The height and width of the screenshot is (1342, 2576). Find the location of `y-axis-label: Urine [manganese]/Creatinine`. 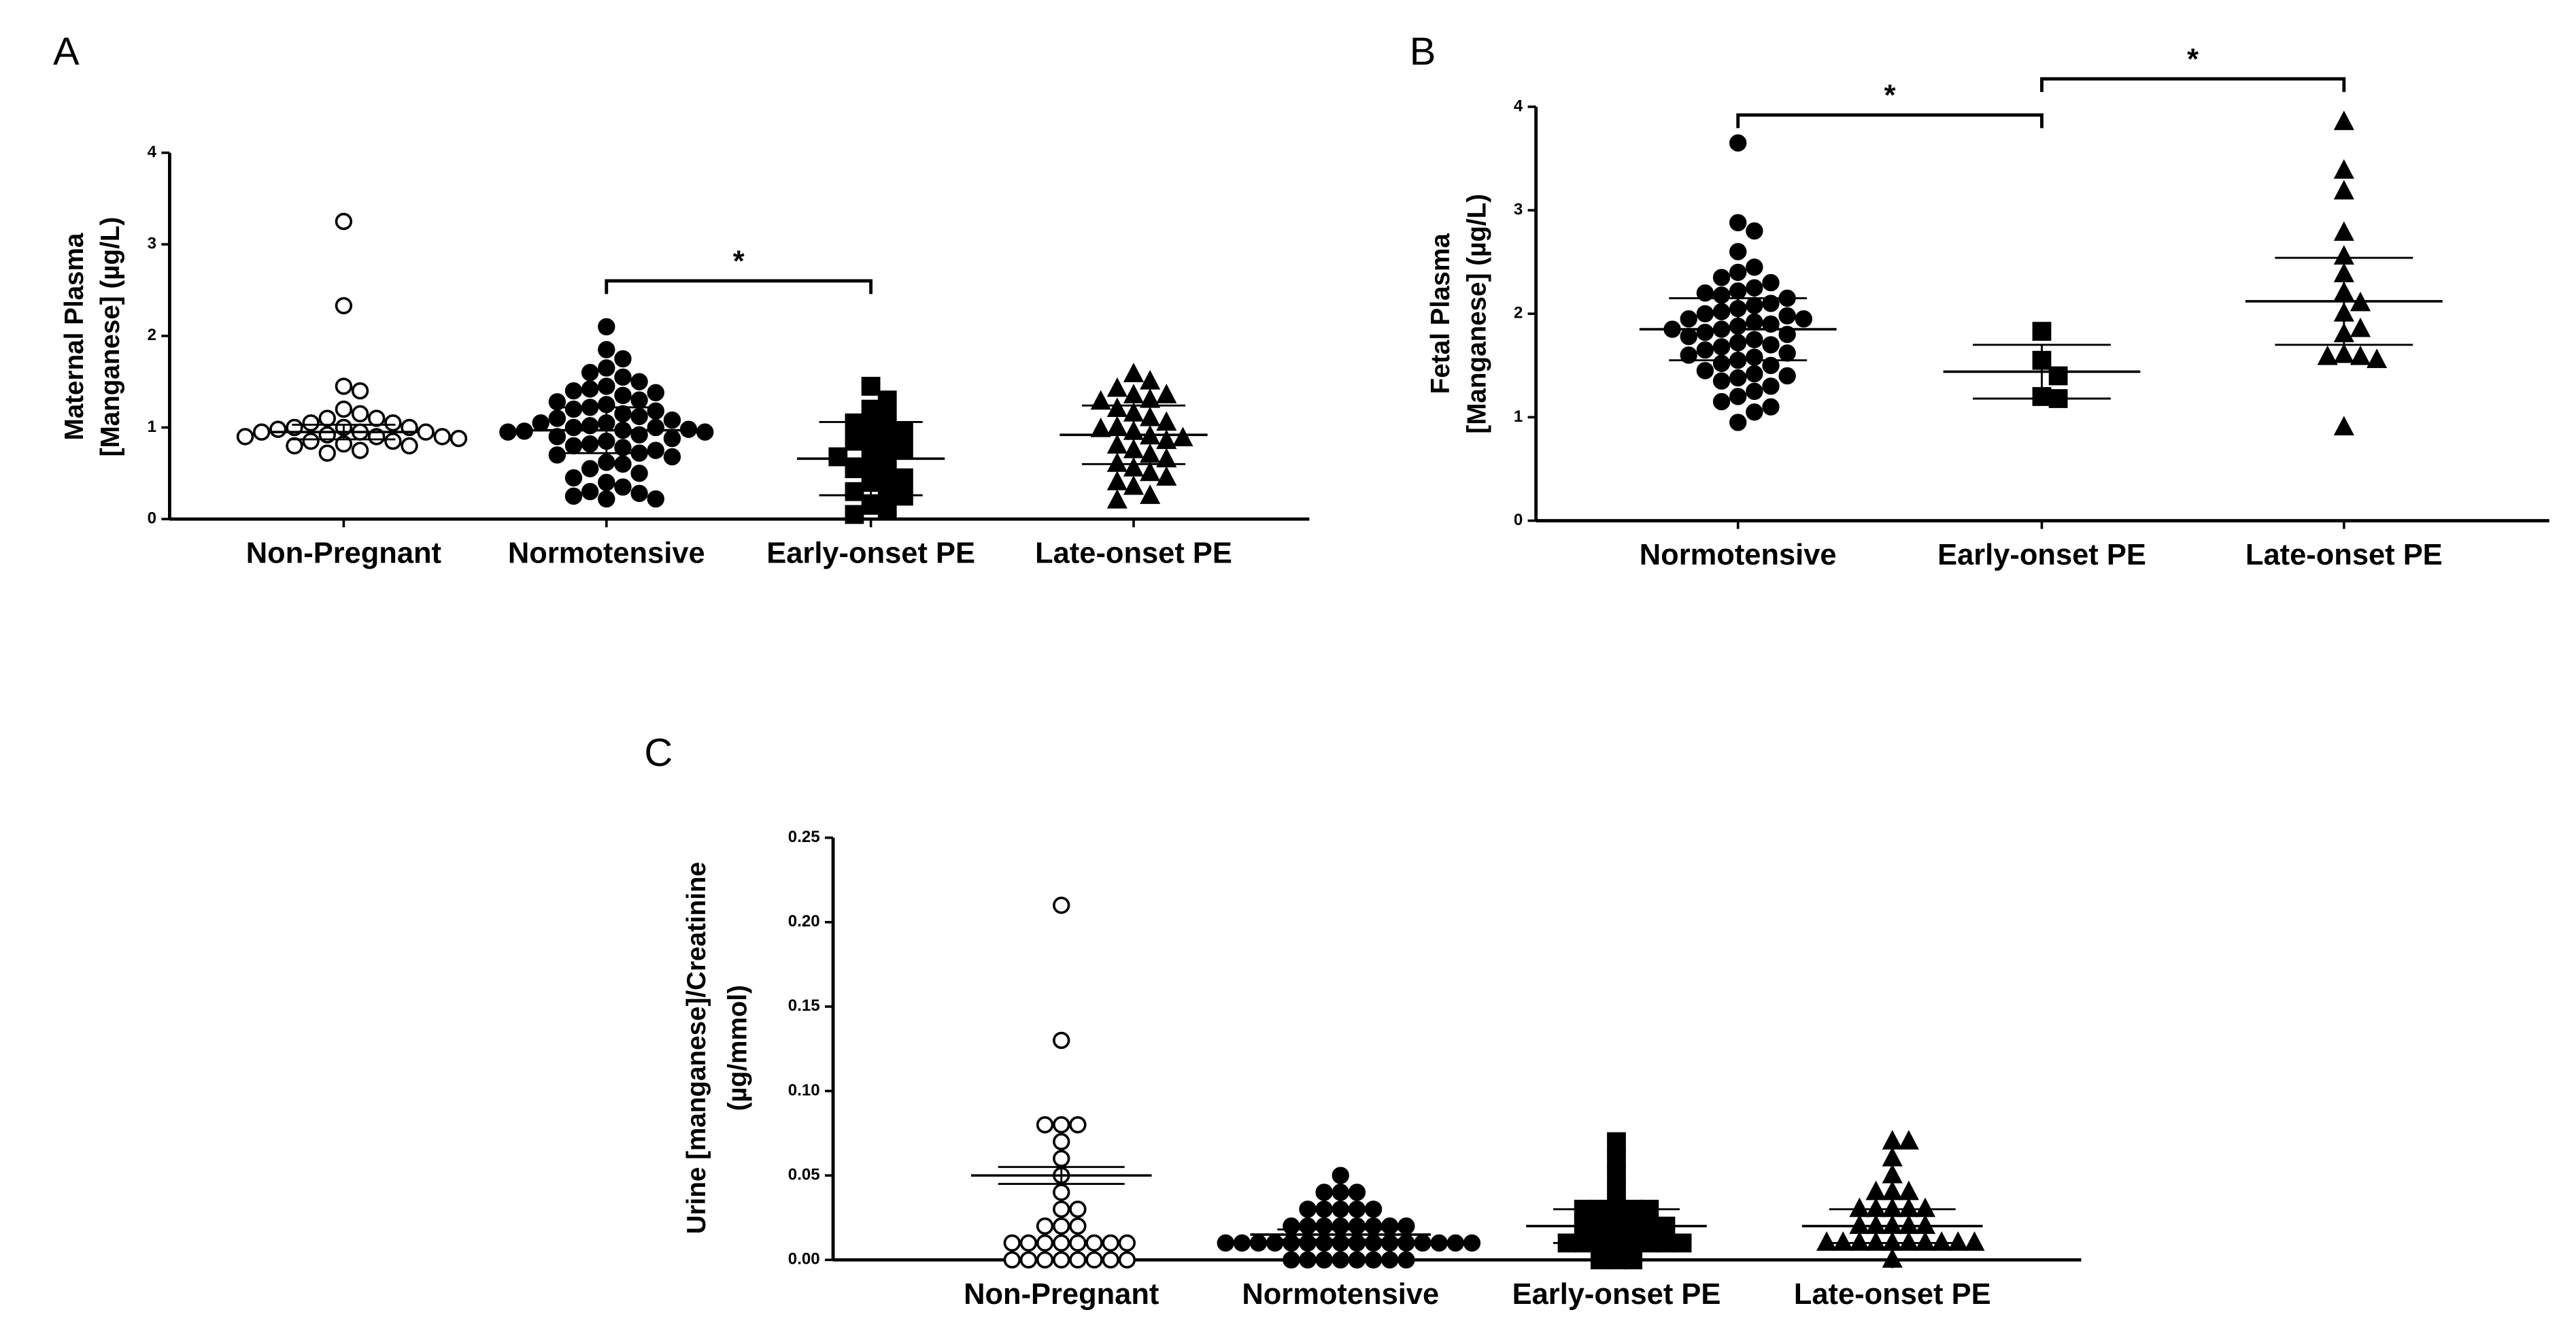

y-axis-label: Urine [manganese]/Creatinine is located at coordinates (696, 1048).